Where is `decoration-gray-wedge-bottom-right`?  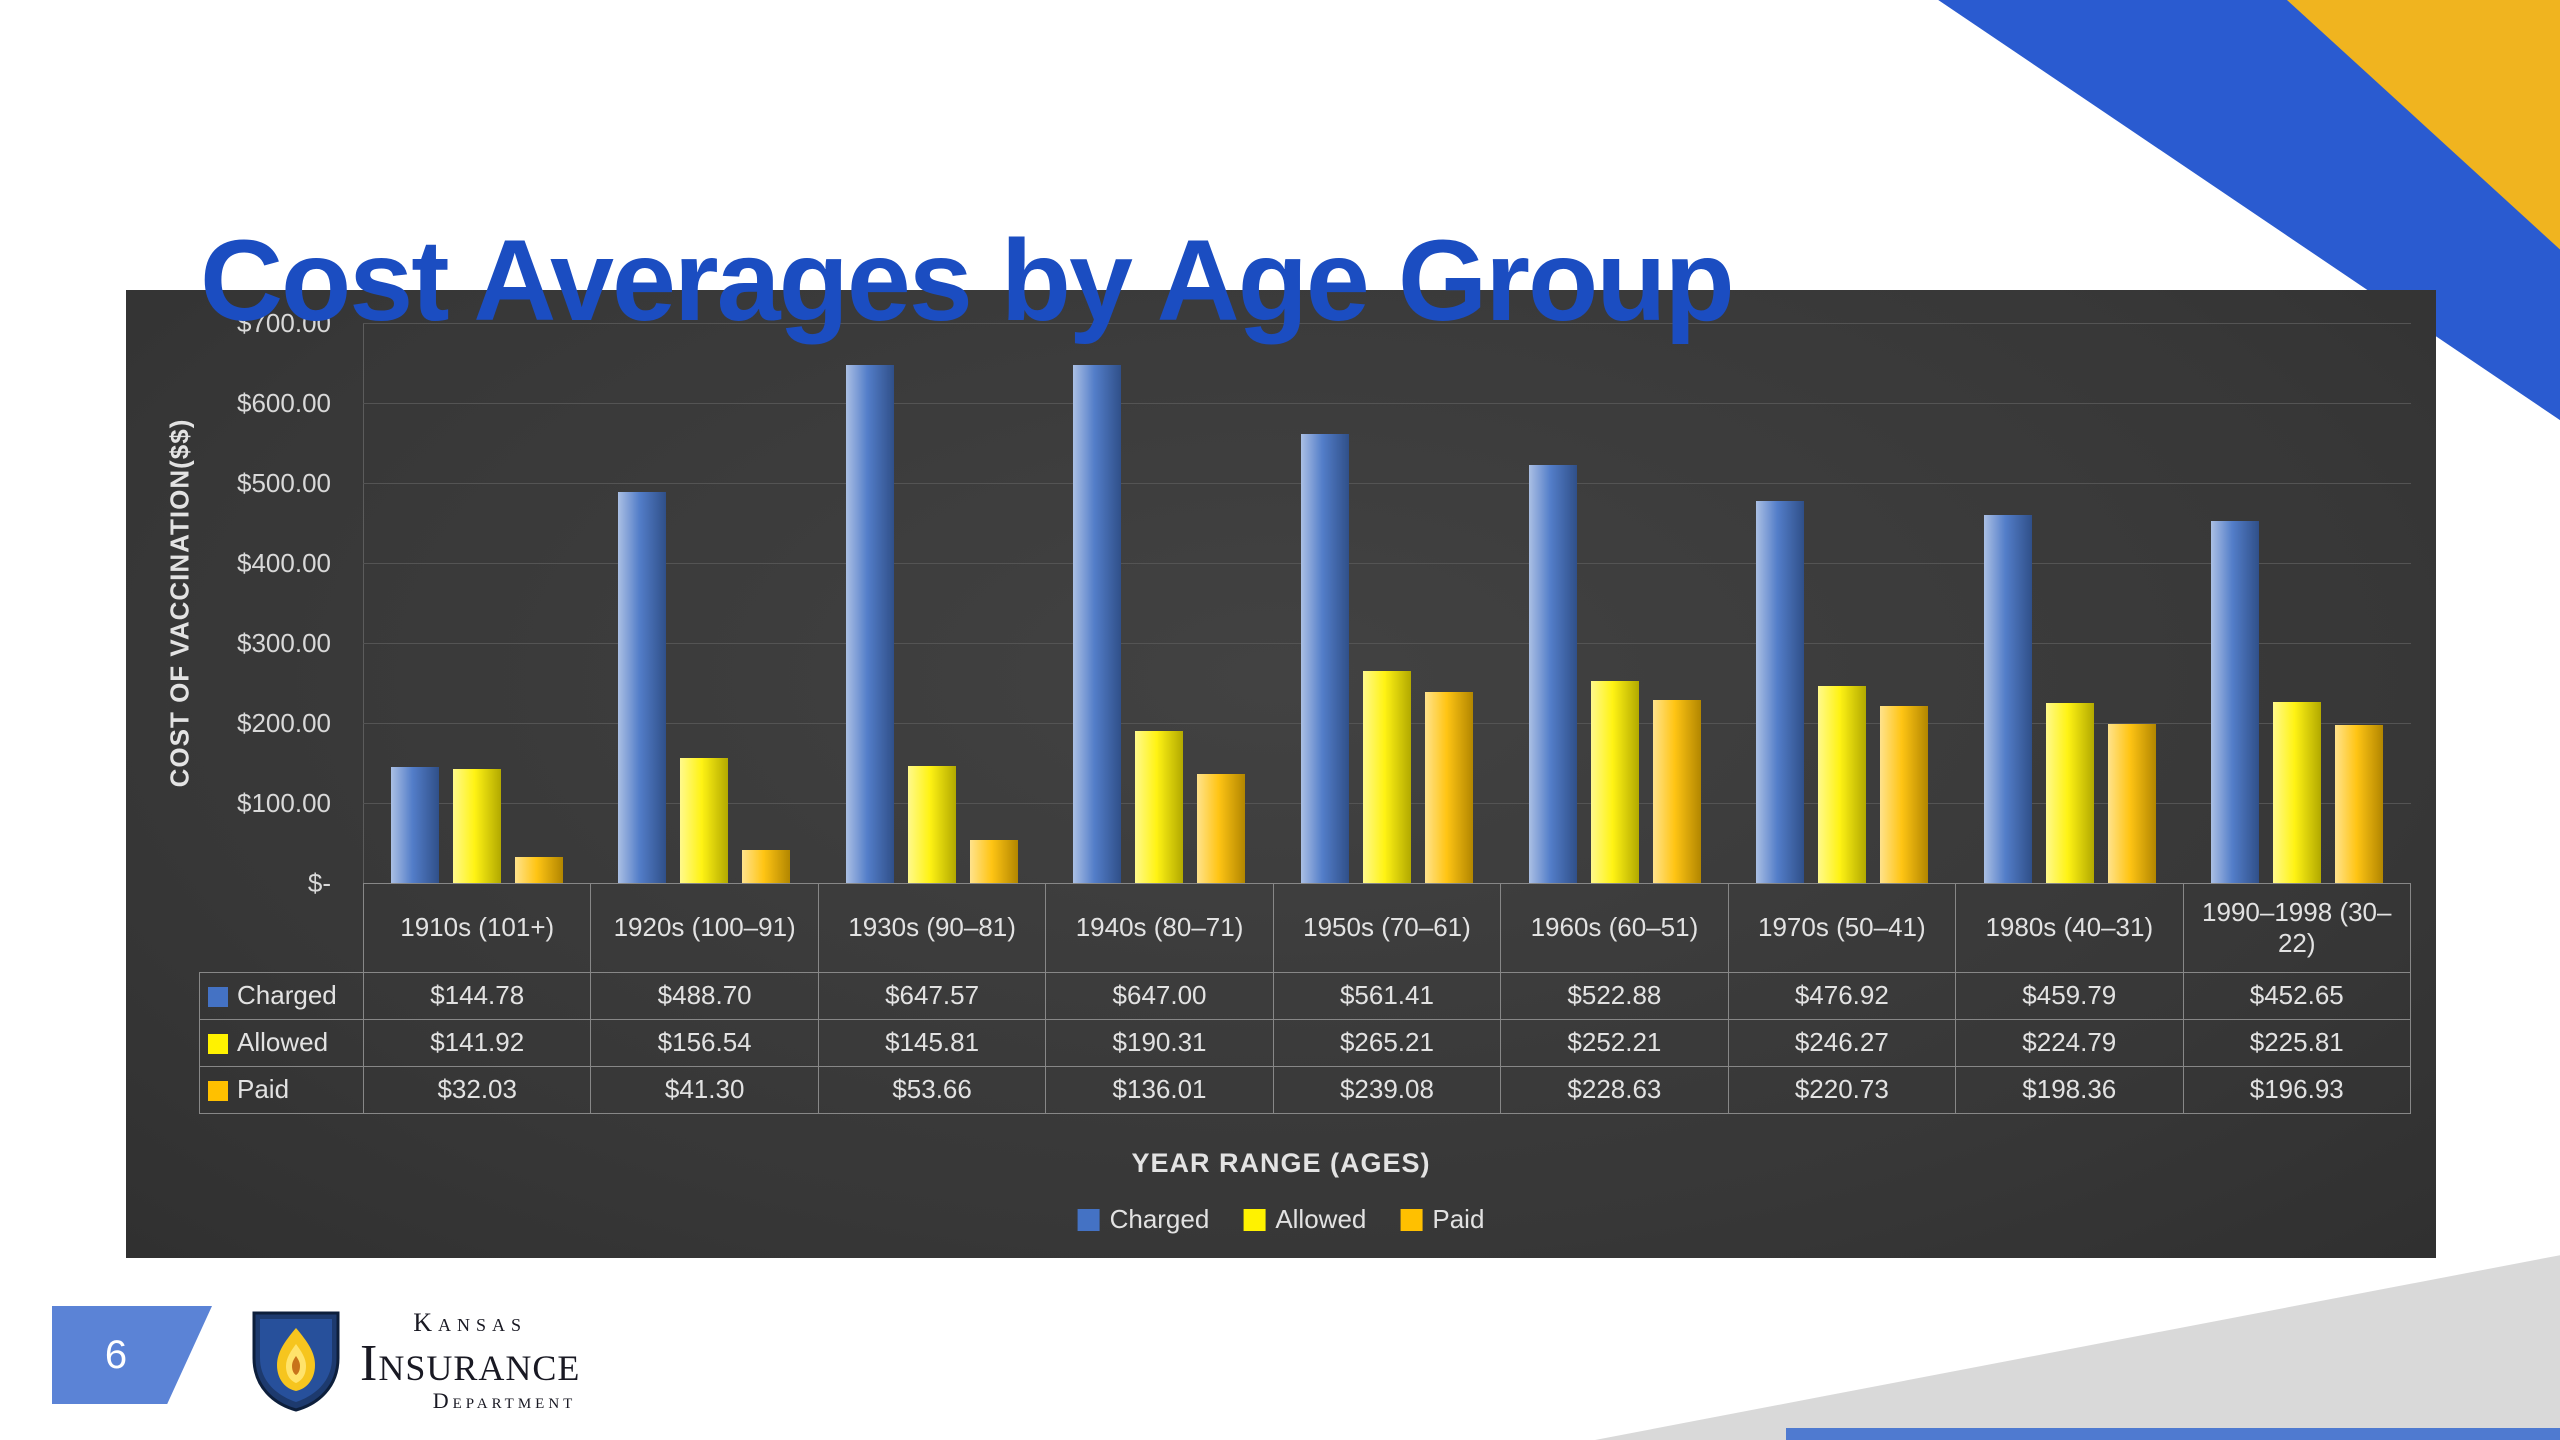 decoration-gray-wedge-bottom-right is located at coordinates (2077, 1347).